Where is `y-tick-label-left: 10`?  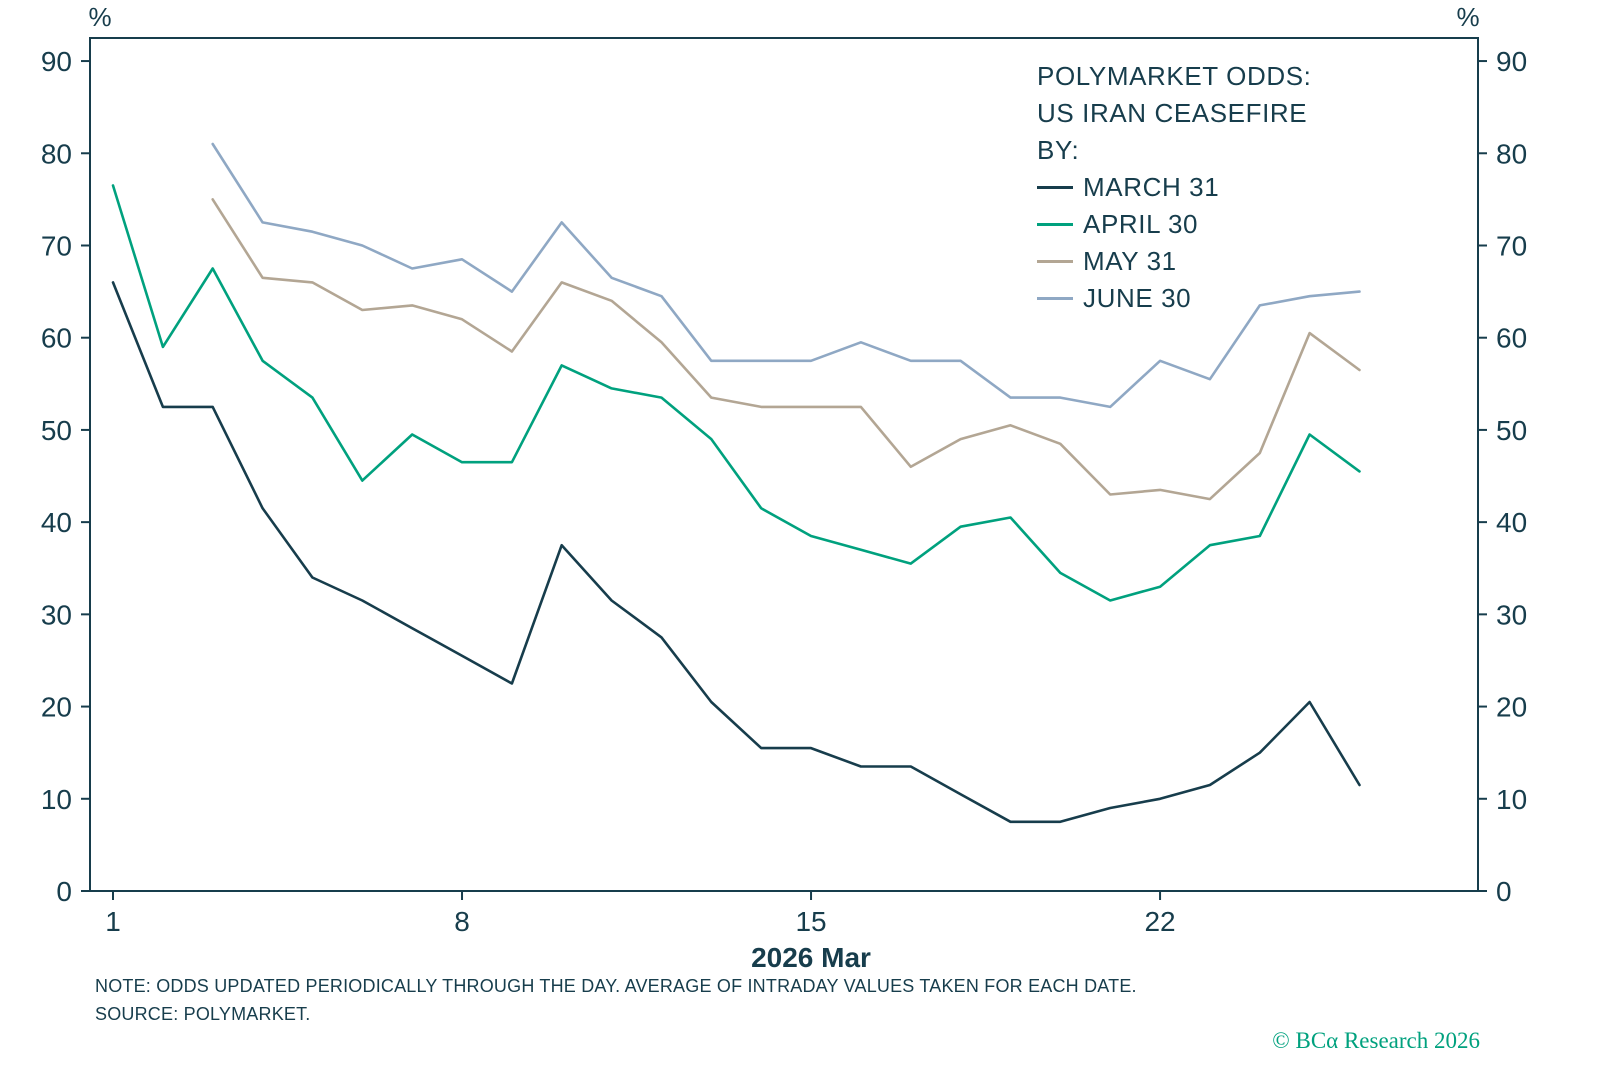
y-tick-label-left: 10 is located at coordinates (56, 799).